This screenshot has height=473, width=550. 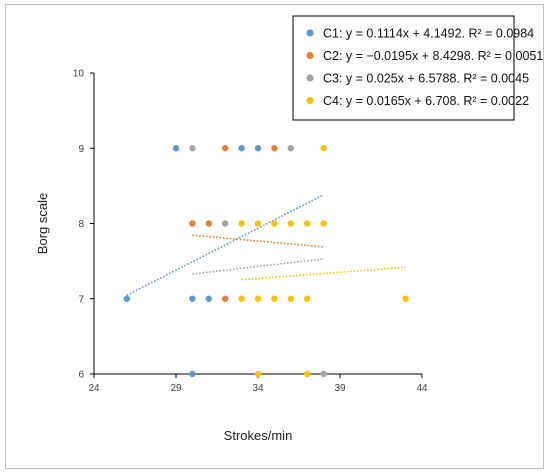 What do you see at coordinates (81, 375) in the screenshot?
I see `y-tick-label: 6` at bounding box center [81, 375].